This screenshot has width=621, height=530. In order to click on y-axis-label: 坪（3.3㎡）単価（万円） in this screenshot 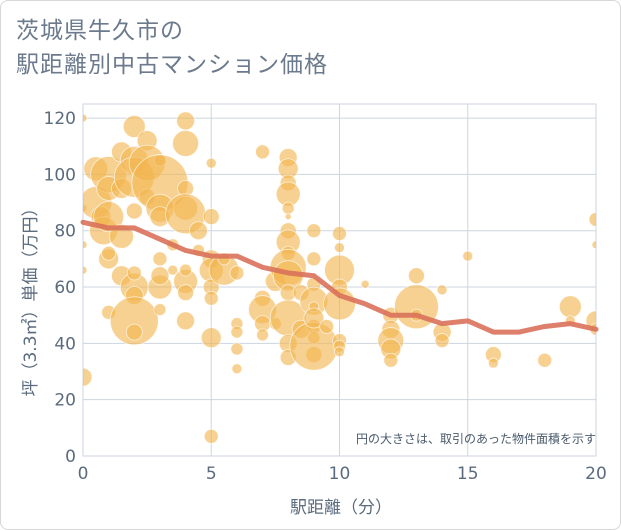, I will do `click(31, 297)`.